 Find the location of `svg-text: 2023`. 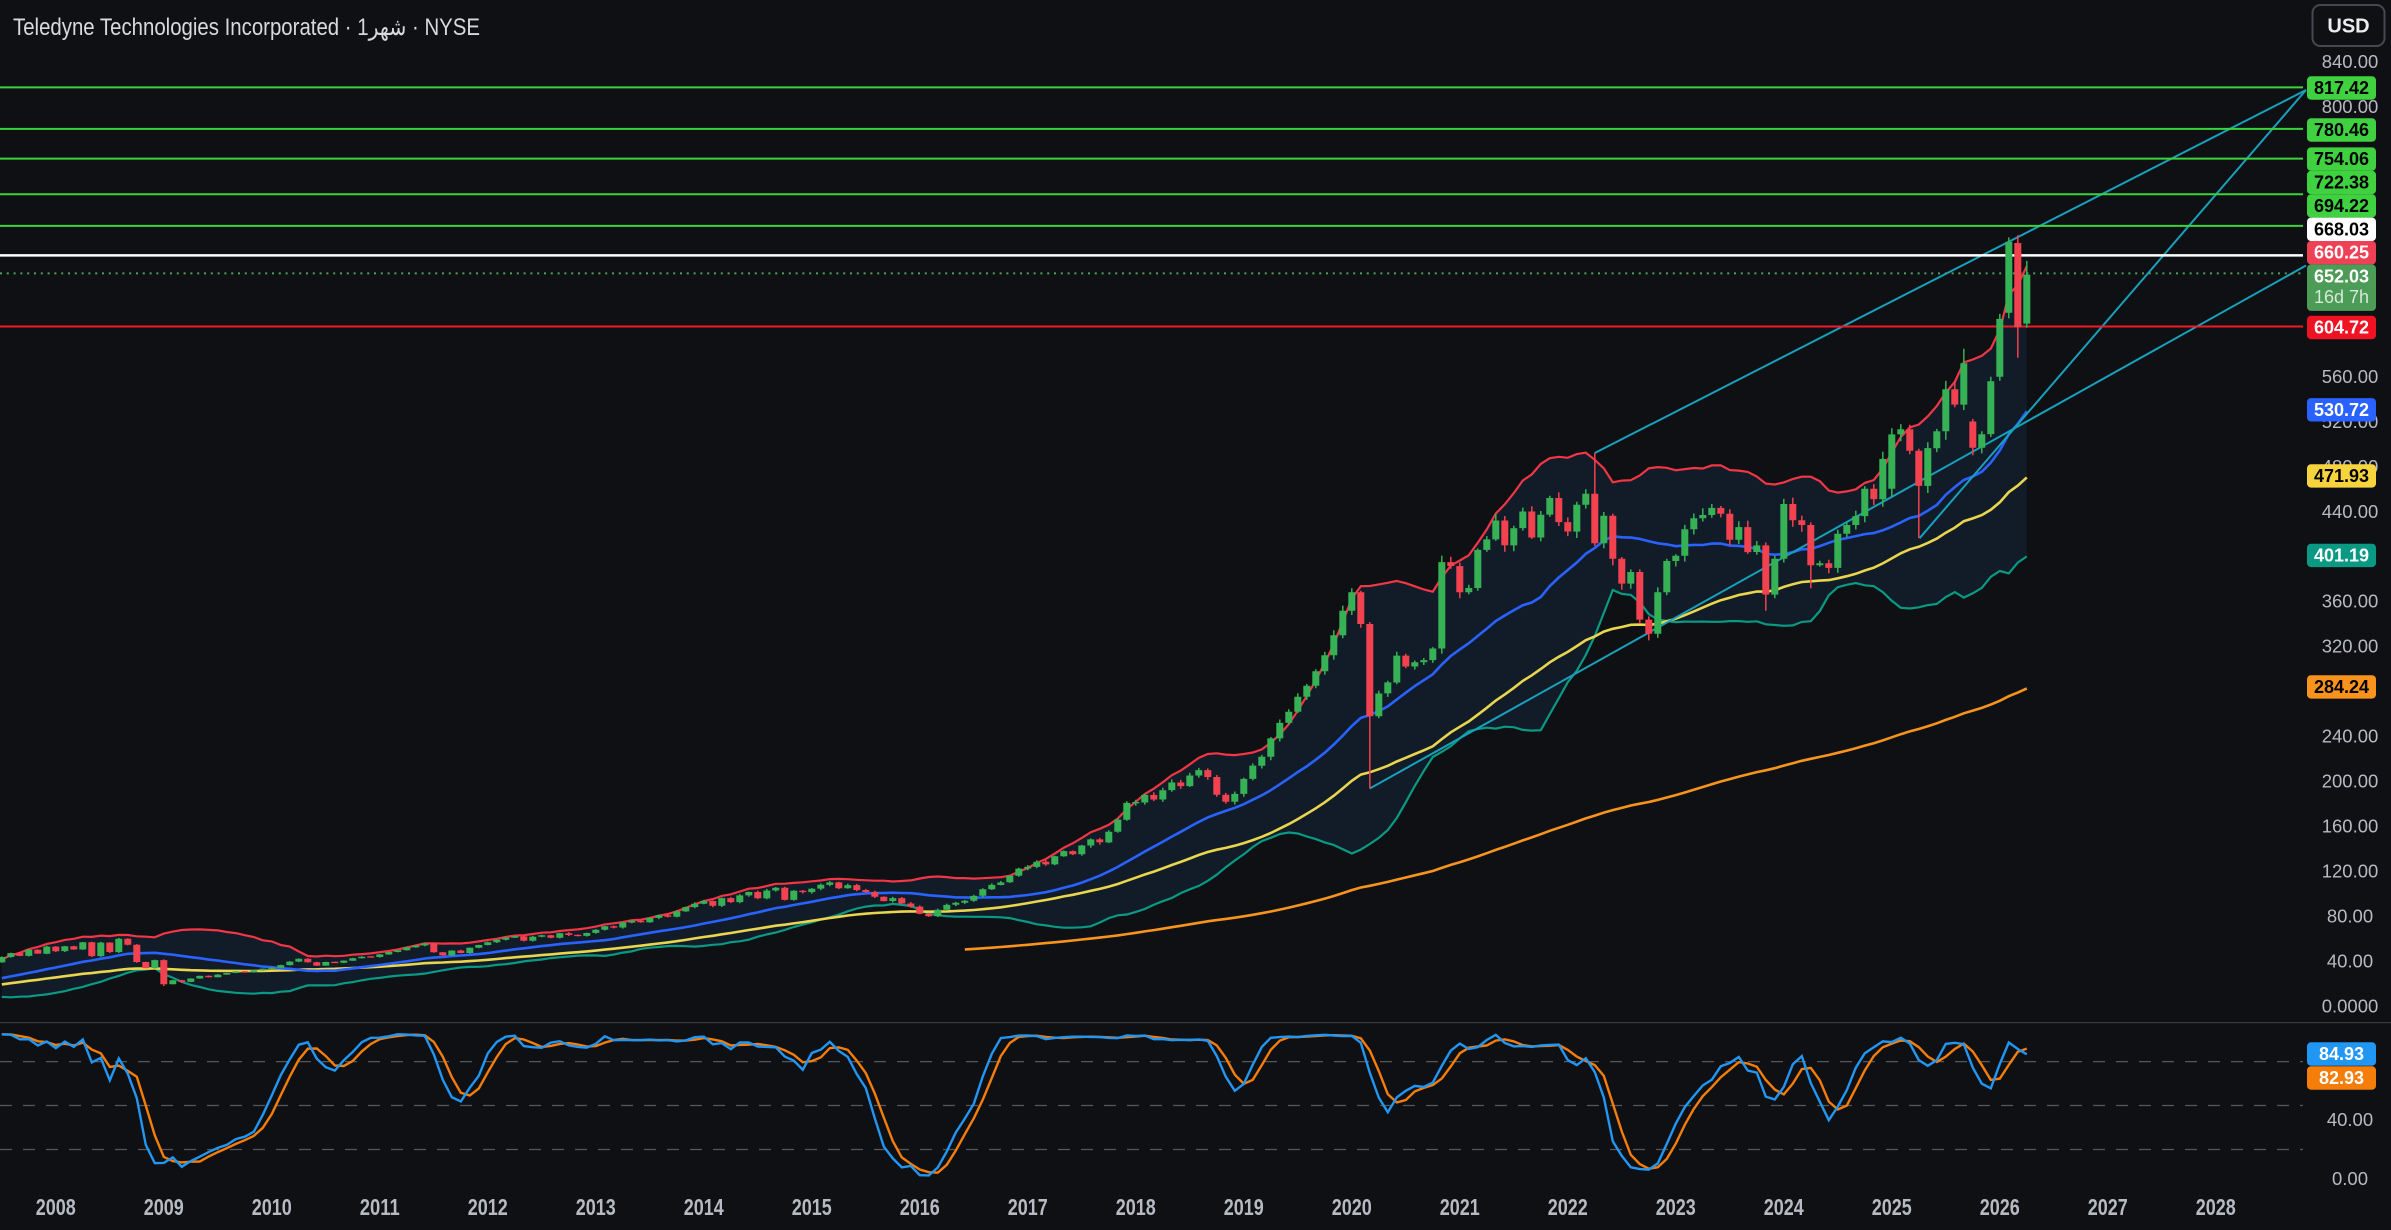

svg-text: 2023 is located at coordinates (1676, 1207).